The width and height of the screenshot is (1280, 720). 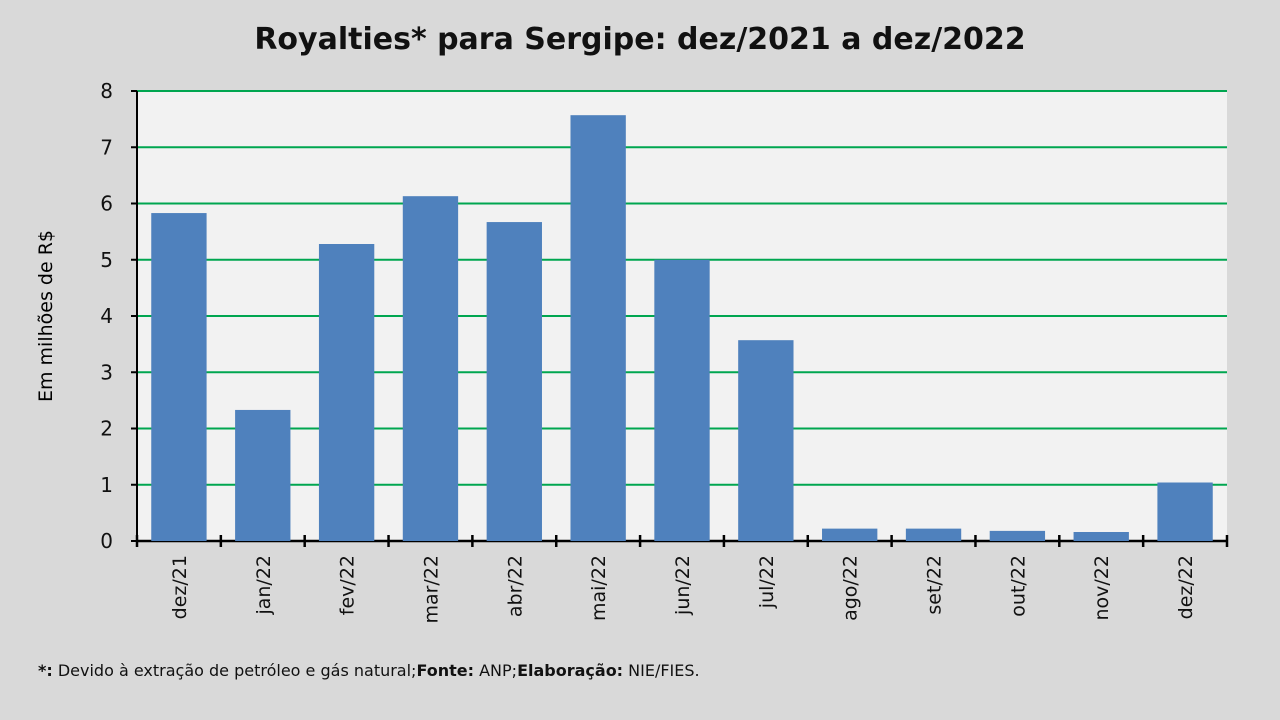 I want to click on y-tick-label: 8, so click(x=106, y=91).